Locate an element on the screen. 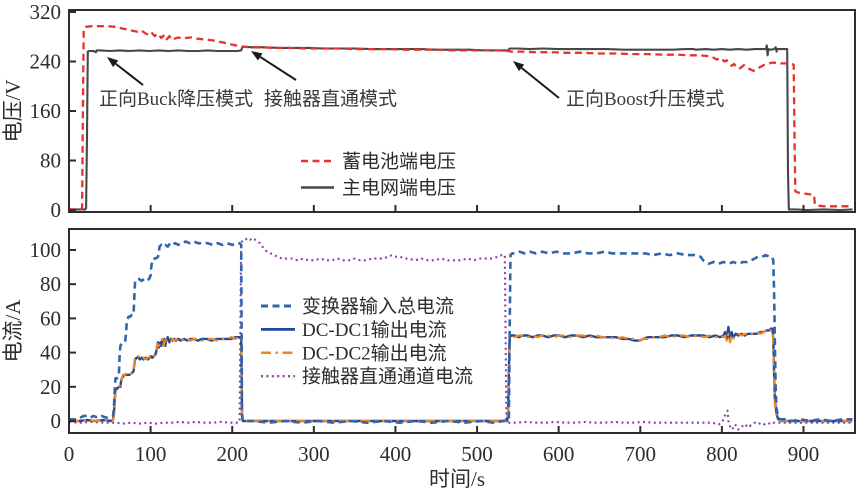 The image size is (865, 495). legend-item-battery-voltage: 蓄电池端电压 is located at coordinates (378, 162).